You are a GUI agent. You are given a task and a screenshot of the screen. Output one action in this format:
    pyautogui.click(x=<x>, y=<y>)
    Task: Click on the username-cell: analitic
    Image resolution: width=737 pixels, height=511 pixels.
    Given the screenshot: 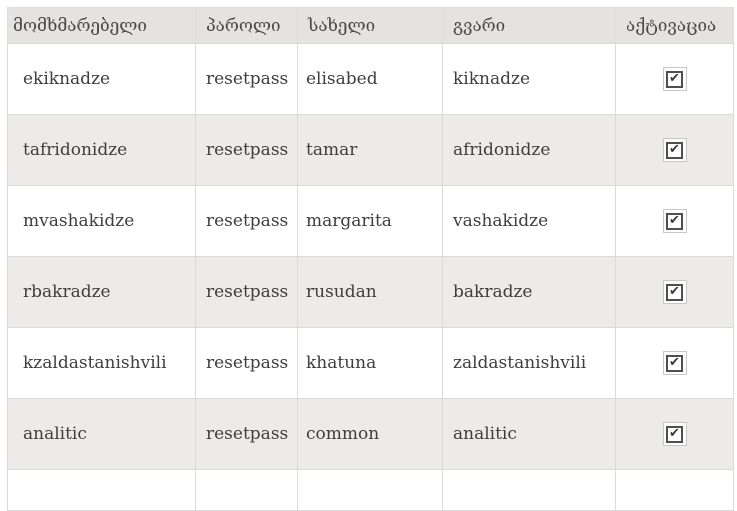 What is the action you would take?
    pyautogui.click(x=101, y=434)
    